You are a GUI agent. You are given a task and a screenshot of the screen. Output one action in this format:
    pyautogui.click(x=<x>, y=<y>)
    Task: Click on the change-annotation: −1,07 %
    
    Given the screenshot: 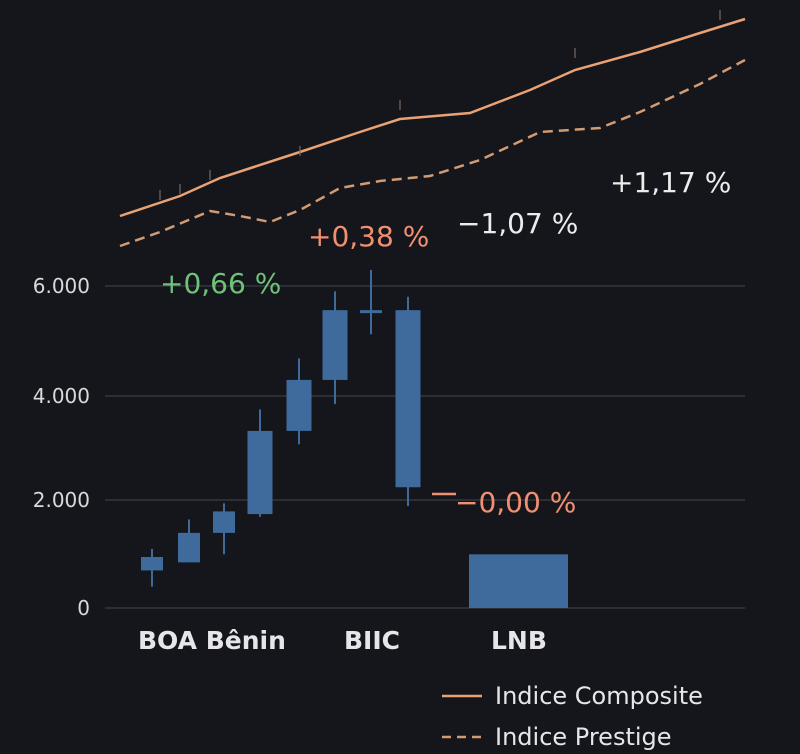 What is the action you would take?
    pyautogui.click(x=517, y=223)
    